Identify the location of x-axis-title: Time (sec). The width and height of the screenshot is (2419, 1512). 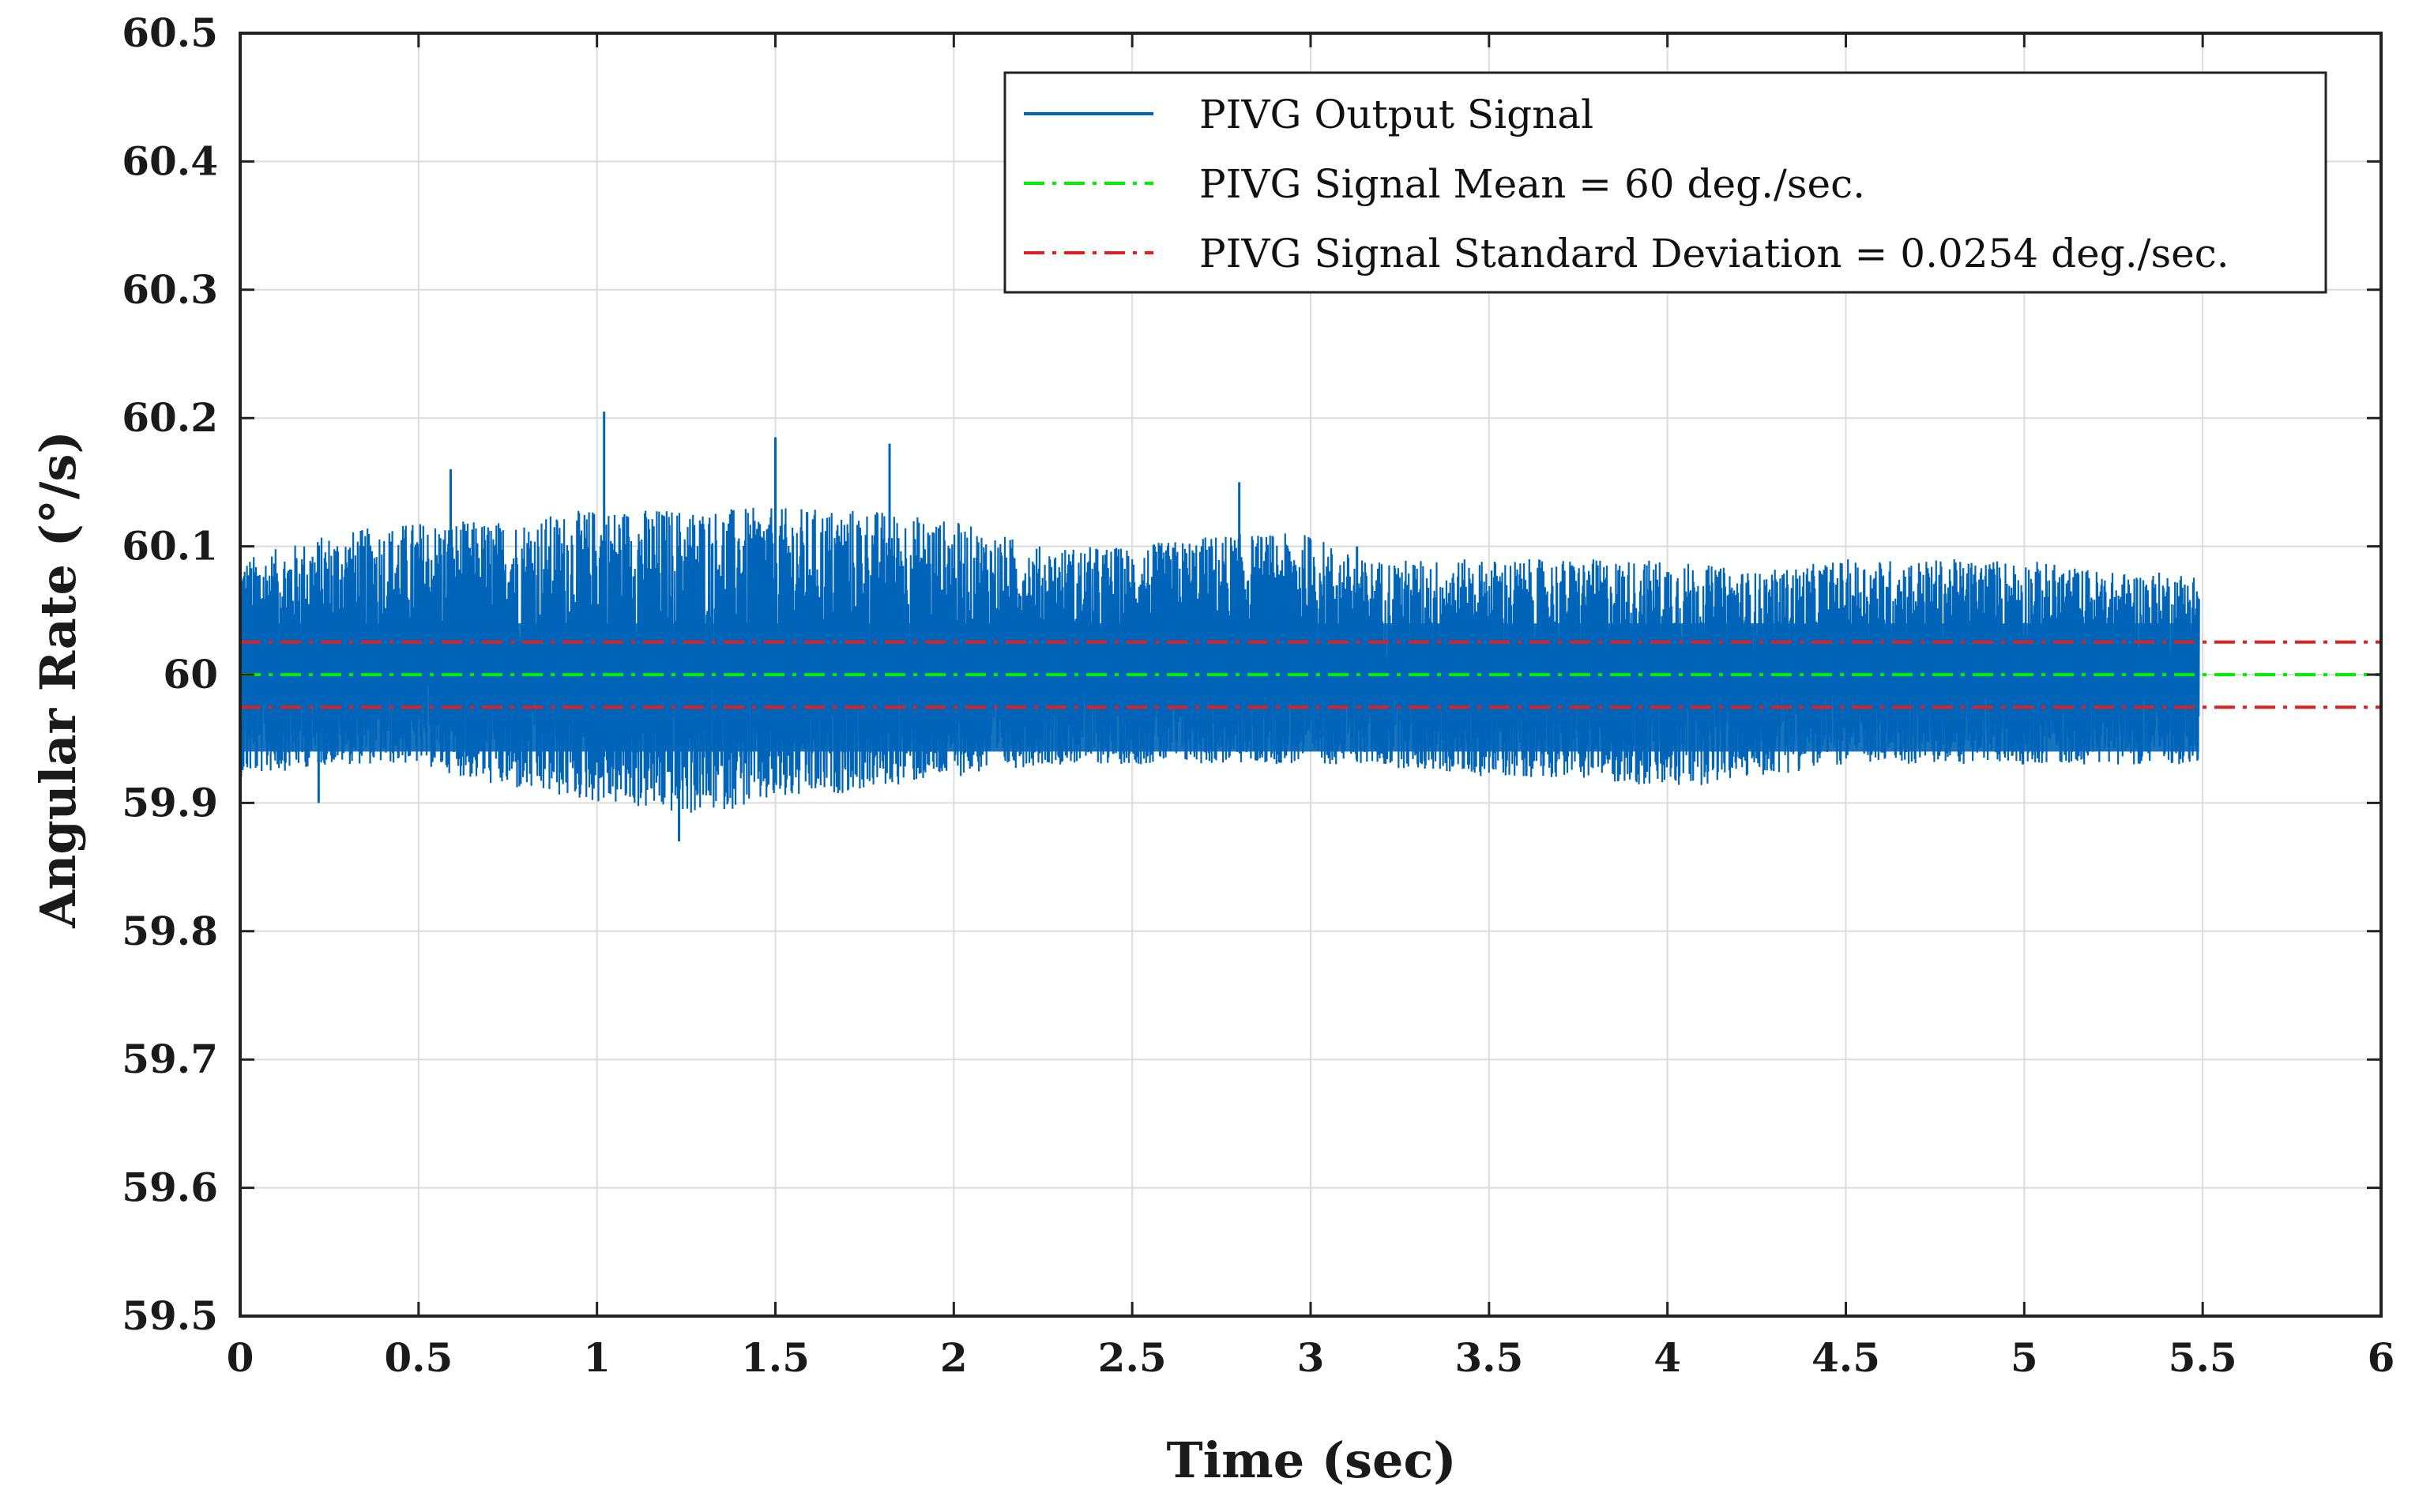
(1311, 1460).